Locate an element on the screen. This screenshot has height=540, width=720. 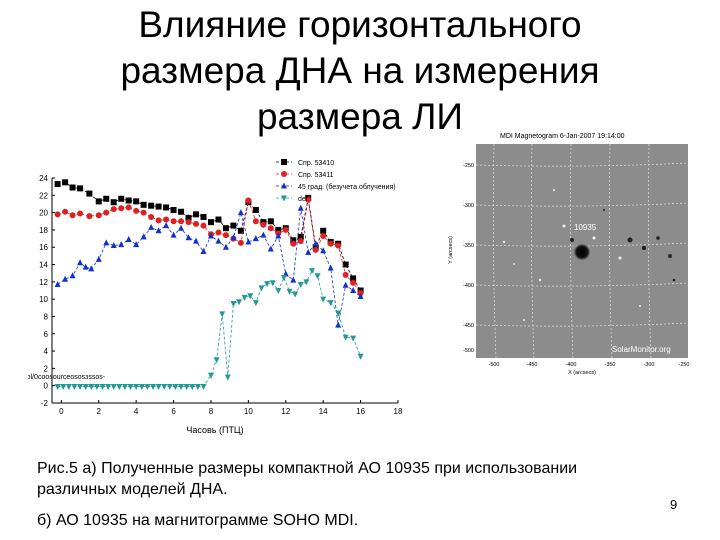
x-tick-label: 4 is located at coordinates (136, 411).